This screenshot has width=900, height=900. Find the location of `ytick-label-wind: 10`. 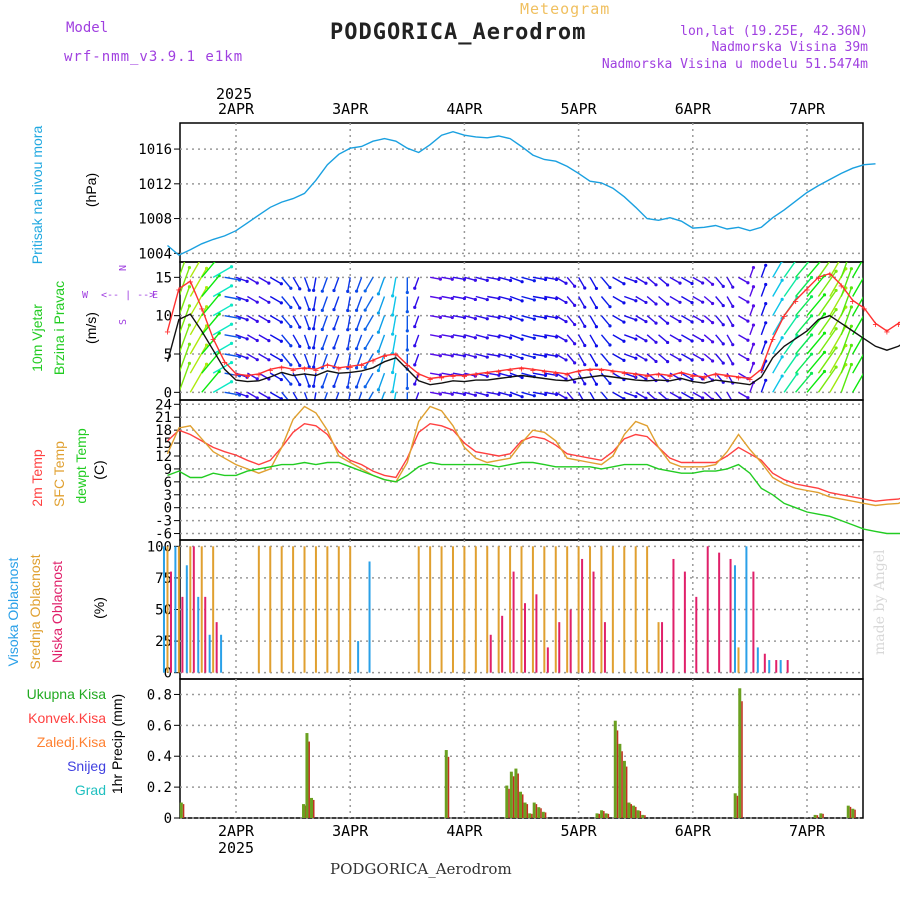

ytick-label-wind: 10 is located at coordinates (163, 317).